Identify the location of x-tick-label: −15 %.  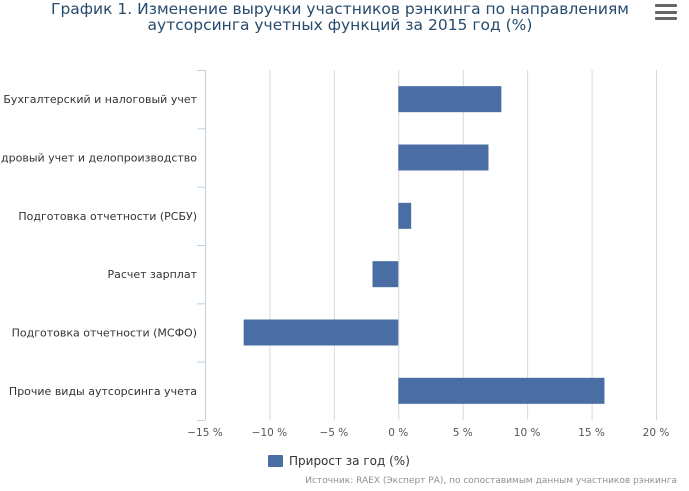
(204, 433).